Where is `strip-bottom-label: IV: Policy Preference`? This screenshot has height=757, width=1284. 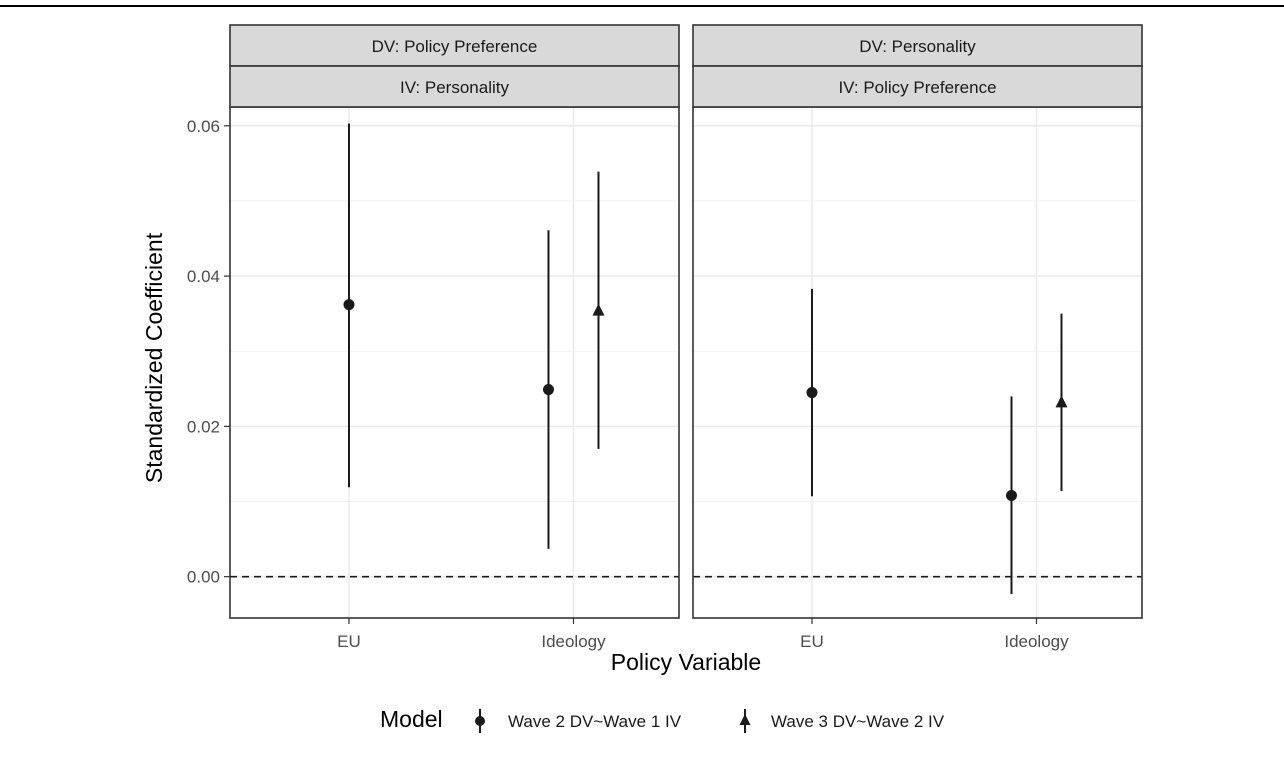 strip-bottom-label: IV: Policy Preference is located at coordinates (917, 87).